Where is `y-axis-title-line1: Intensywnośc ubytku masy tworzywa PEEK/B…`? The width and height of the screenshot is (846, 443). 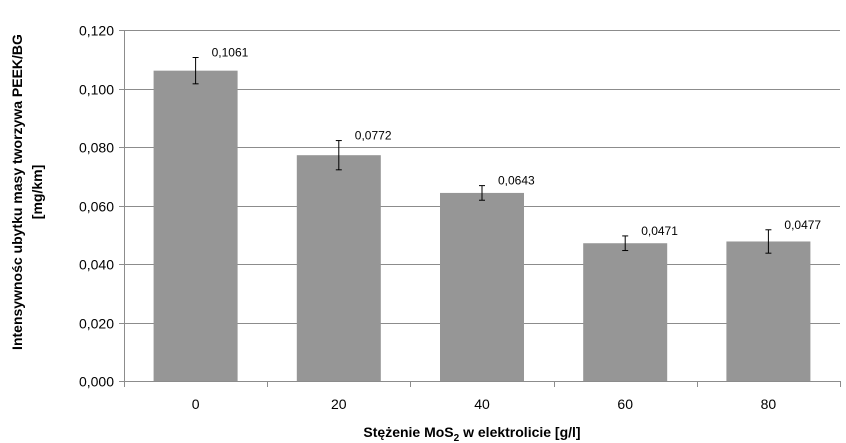 y-axis-title-line1: Intensywnośc ubytku masy tworzywa PEEK/B… is located at coordinates (17, 192).